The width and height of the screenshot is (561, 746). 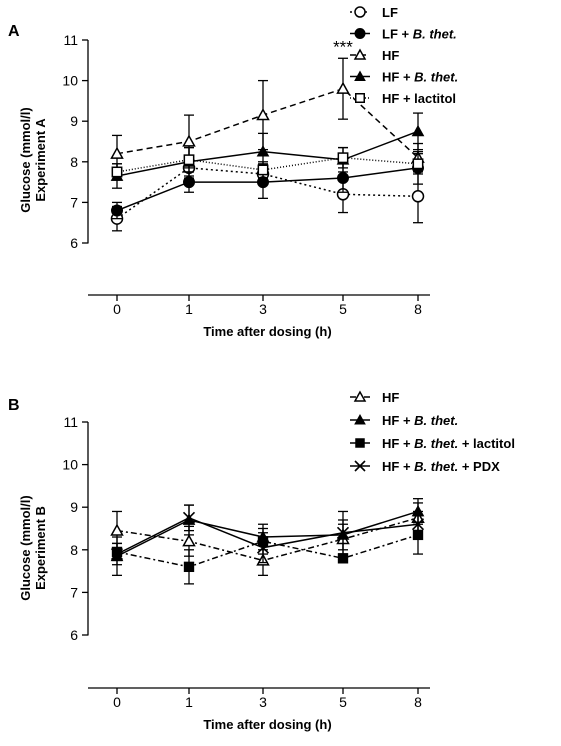 What do you see at coordinates (419, 98) in the screenshot?
I see `legend-label: HF + lactitol` at bounding box center [419, 98].